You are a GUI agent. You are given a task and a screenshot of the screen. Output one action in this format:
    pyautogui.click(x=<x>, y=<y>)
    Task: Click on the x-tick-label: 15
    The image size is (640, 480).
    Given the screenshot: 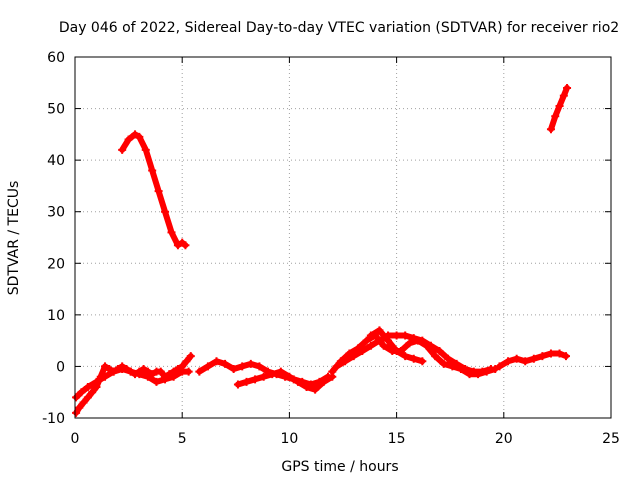 What is the action you would take?
    pyautogui.click(x=397, y=439)
    